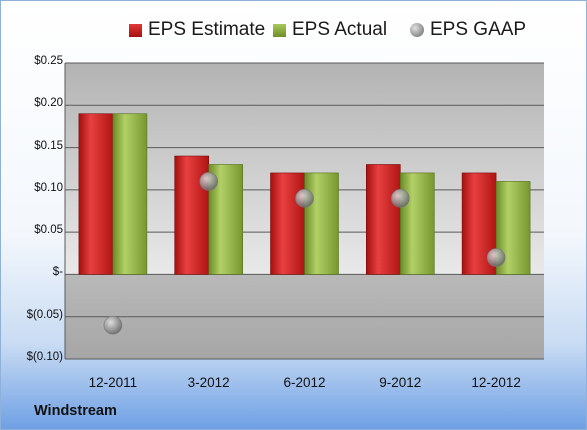 The image size is (587, 430). I want to click on legend-item-eps-gaap: EPS GAAP, so click(468, 30).